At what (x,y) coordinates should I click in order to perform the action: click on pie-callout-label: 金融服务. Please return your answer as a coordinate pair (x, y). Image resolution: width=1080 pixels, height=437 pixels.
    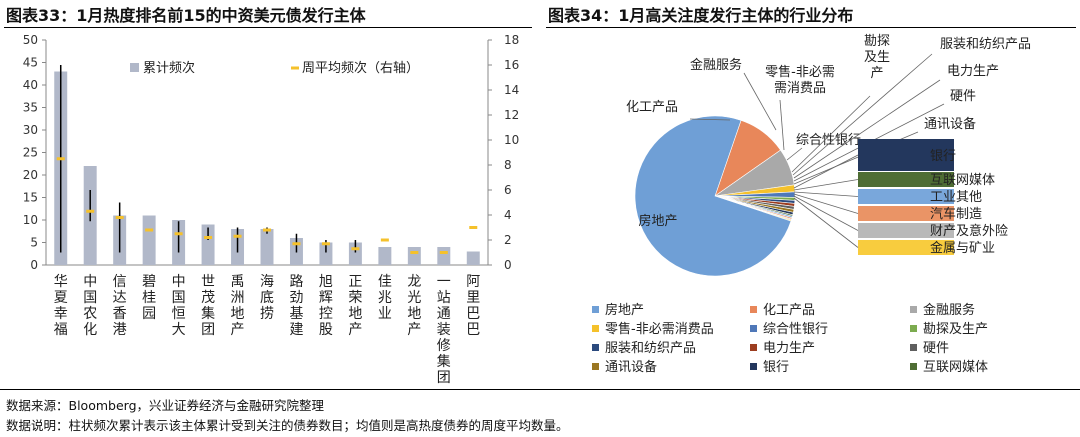
    Looking at the image, I should click on (716, 65).